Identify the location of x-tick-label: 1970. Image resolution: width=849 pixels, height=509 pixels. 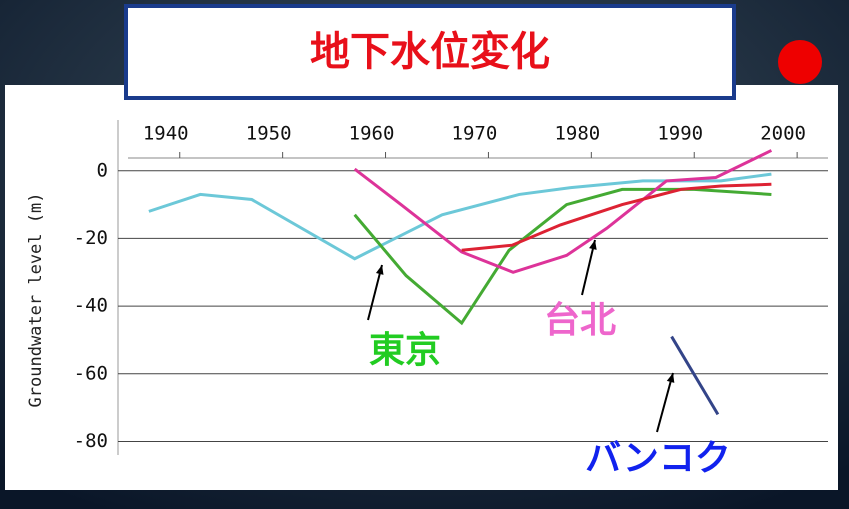
(475, 134).